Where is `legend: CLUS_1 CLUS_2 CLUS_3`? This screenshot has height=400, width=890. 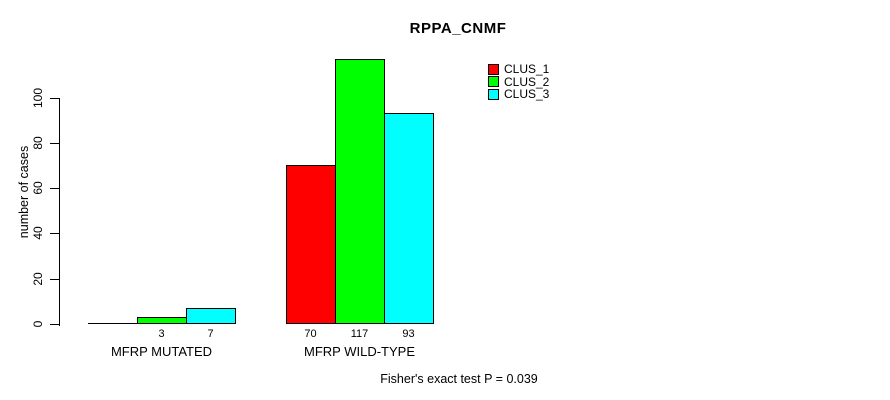
legend: CLUS_1 CLUS_2 CLUS_3 is located at coordinates (518, 82).